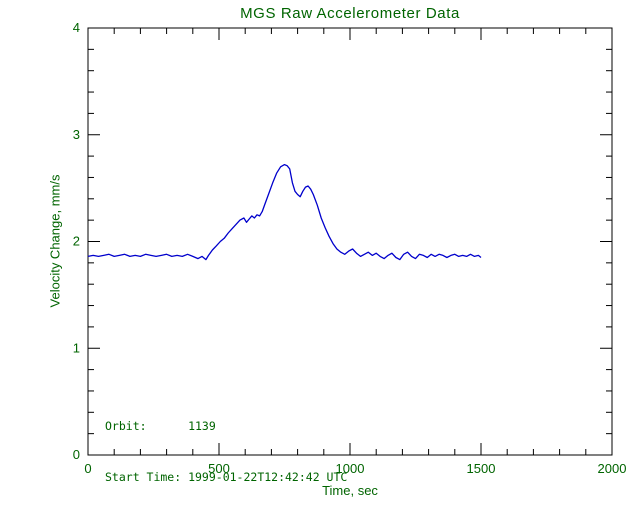 Image resolution: width=640 pixels, height=512 pixels. What do you see at coordinates (87, 468) in the screenshot?
I see `x-tick-label: 0` at bounding box center [87, 468].